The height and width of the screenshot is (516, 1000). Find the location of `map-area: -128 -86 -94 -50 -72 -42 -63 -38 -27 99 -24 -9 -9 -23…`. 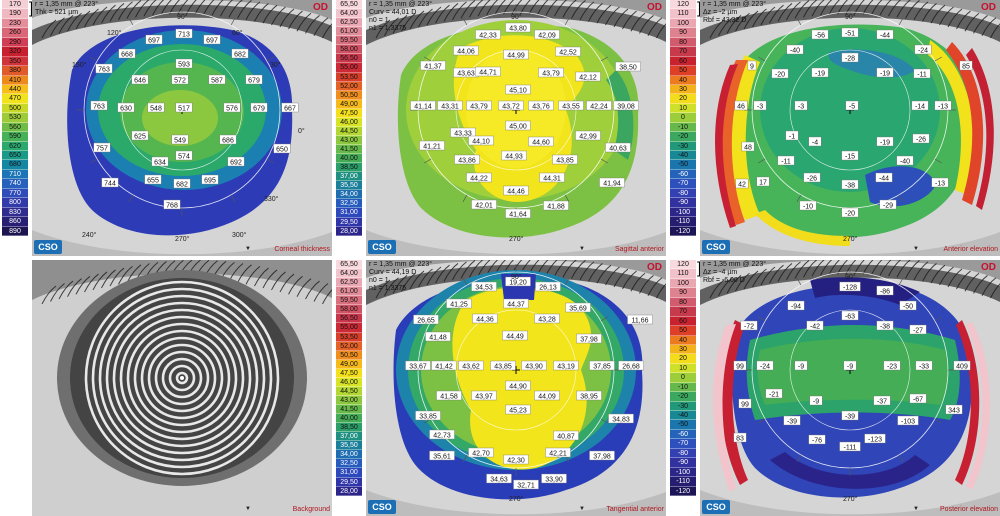

map-area: -128 -86 -94 -50 -72 -42 -63 -38 -27 99 -24 -9 -9 -23… is located at coordinates (850, 388).